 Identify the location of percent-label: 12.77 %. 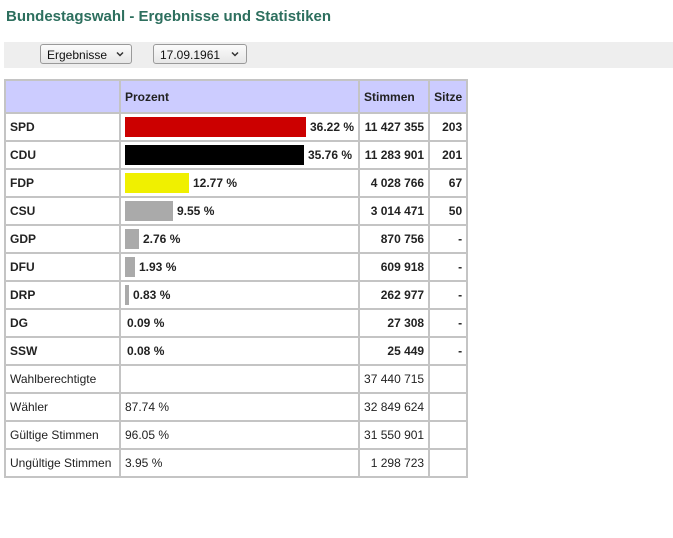
(215, 183).